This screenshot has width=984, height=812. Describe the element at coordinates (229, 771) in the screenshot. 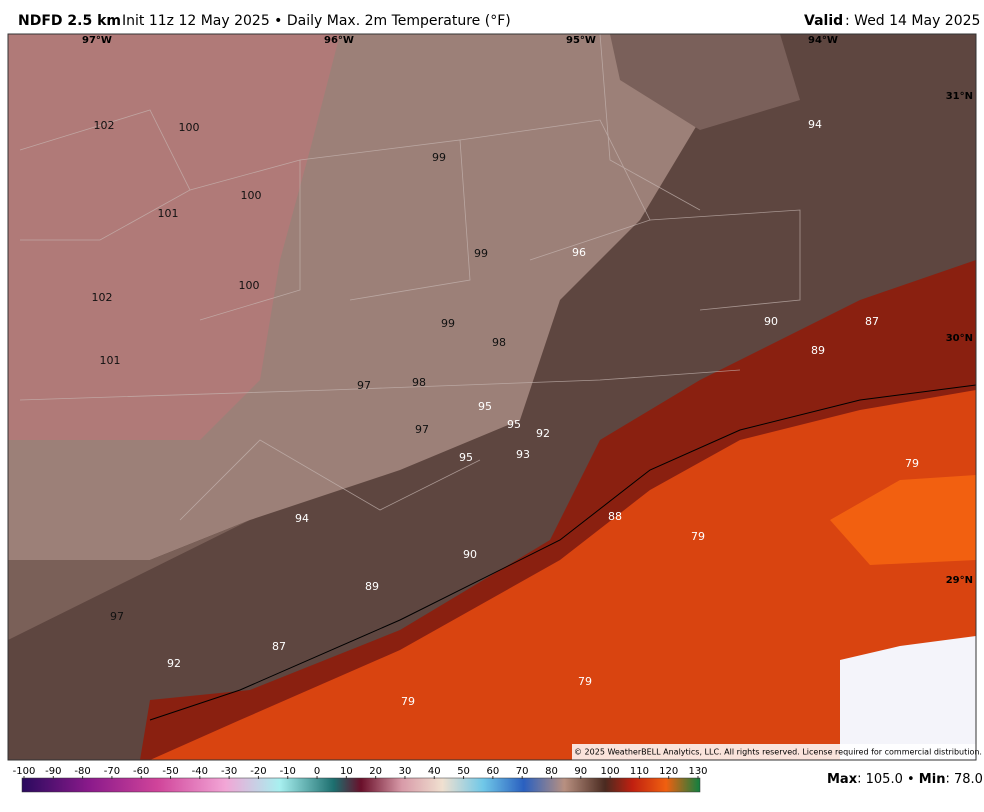

I see `colorbar-tick-label: -30` at that location.